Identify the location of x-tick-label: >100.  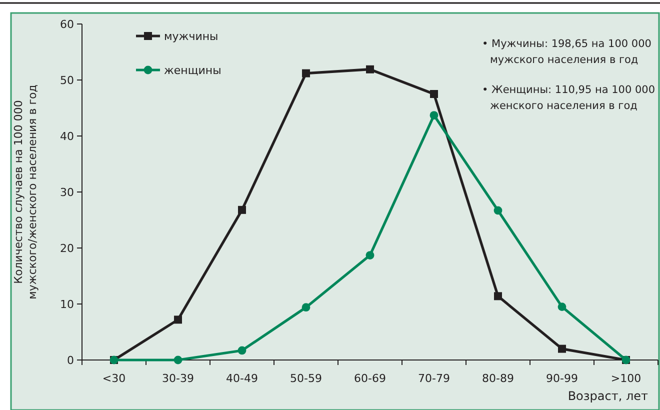
(626, 378).